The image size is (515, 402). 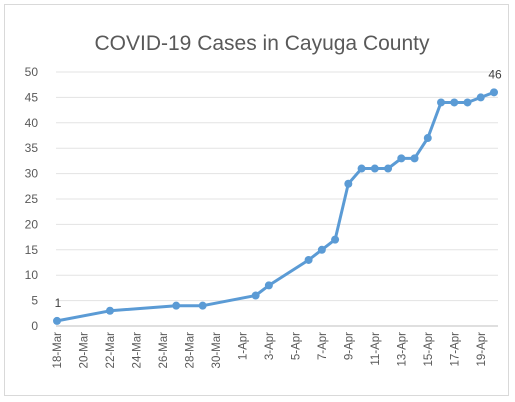 I want to click on x-tick-label: 13-Apr, so click(x=402, y=349).